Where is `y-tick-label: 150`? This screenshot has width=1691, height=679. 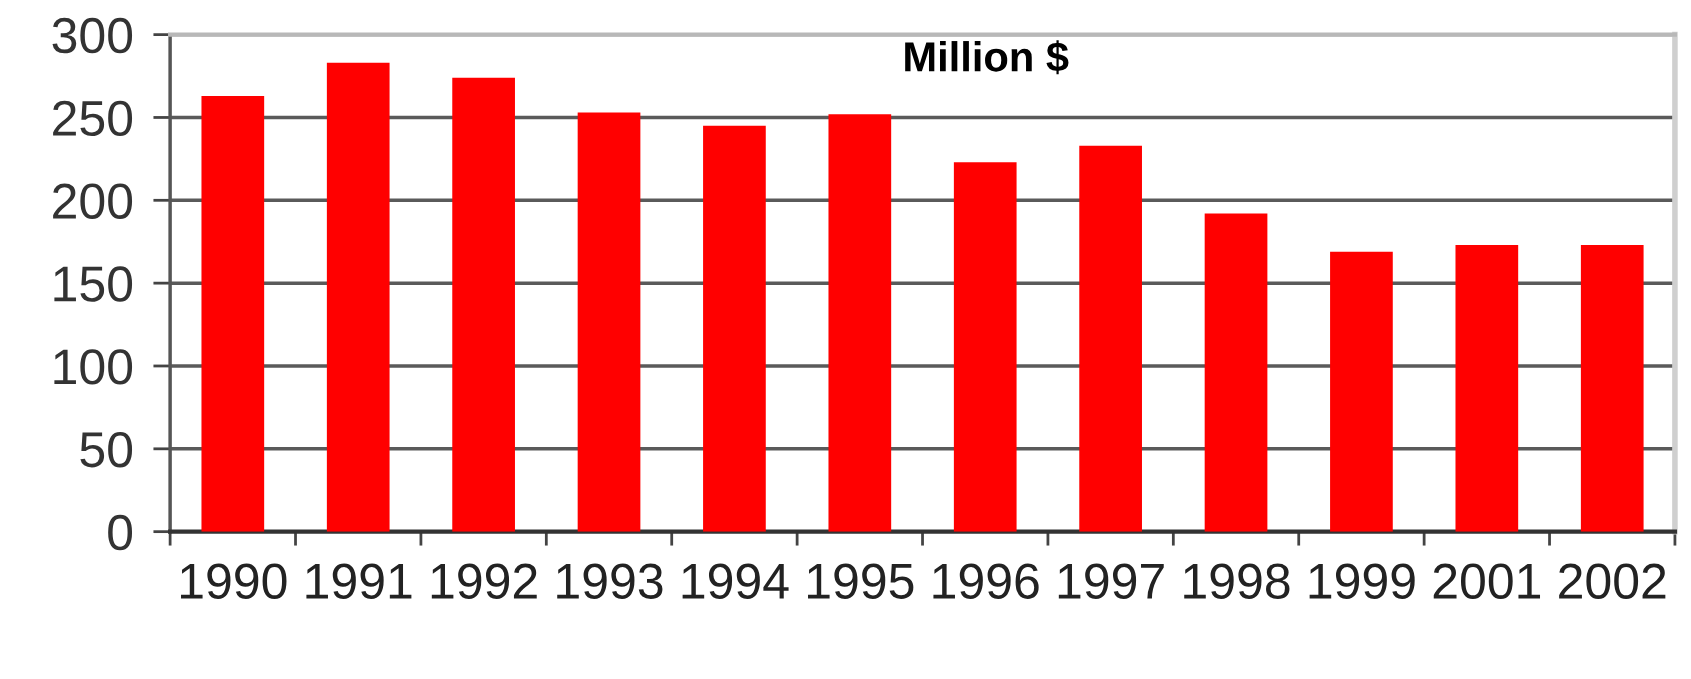 y-tick-label: 150 is located at coordinates (93, 284).